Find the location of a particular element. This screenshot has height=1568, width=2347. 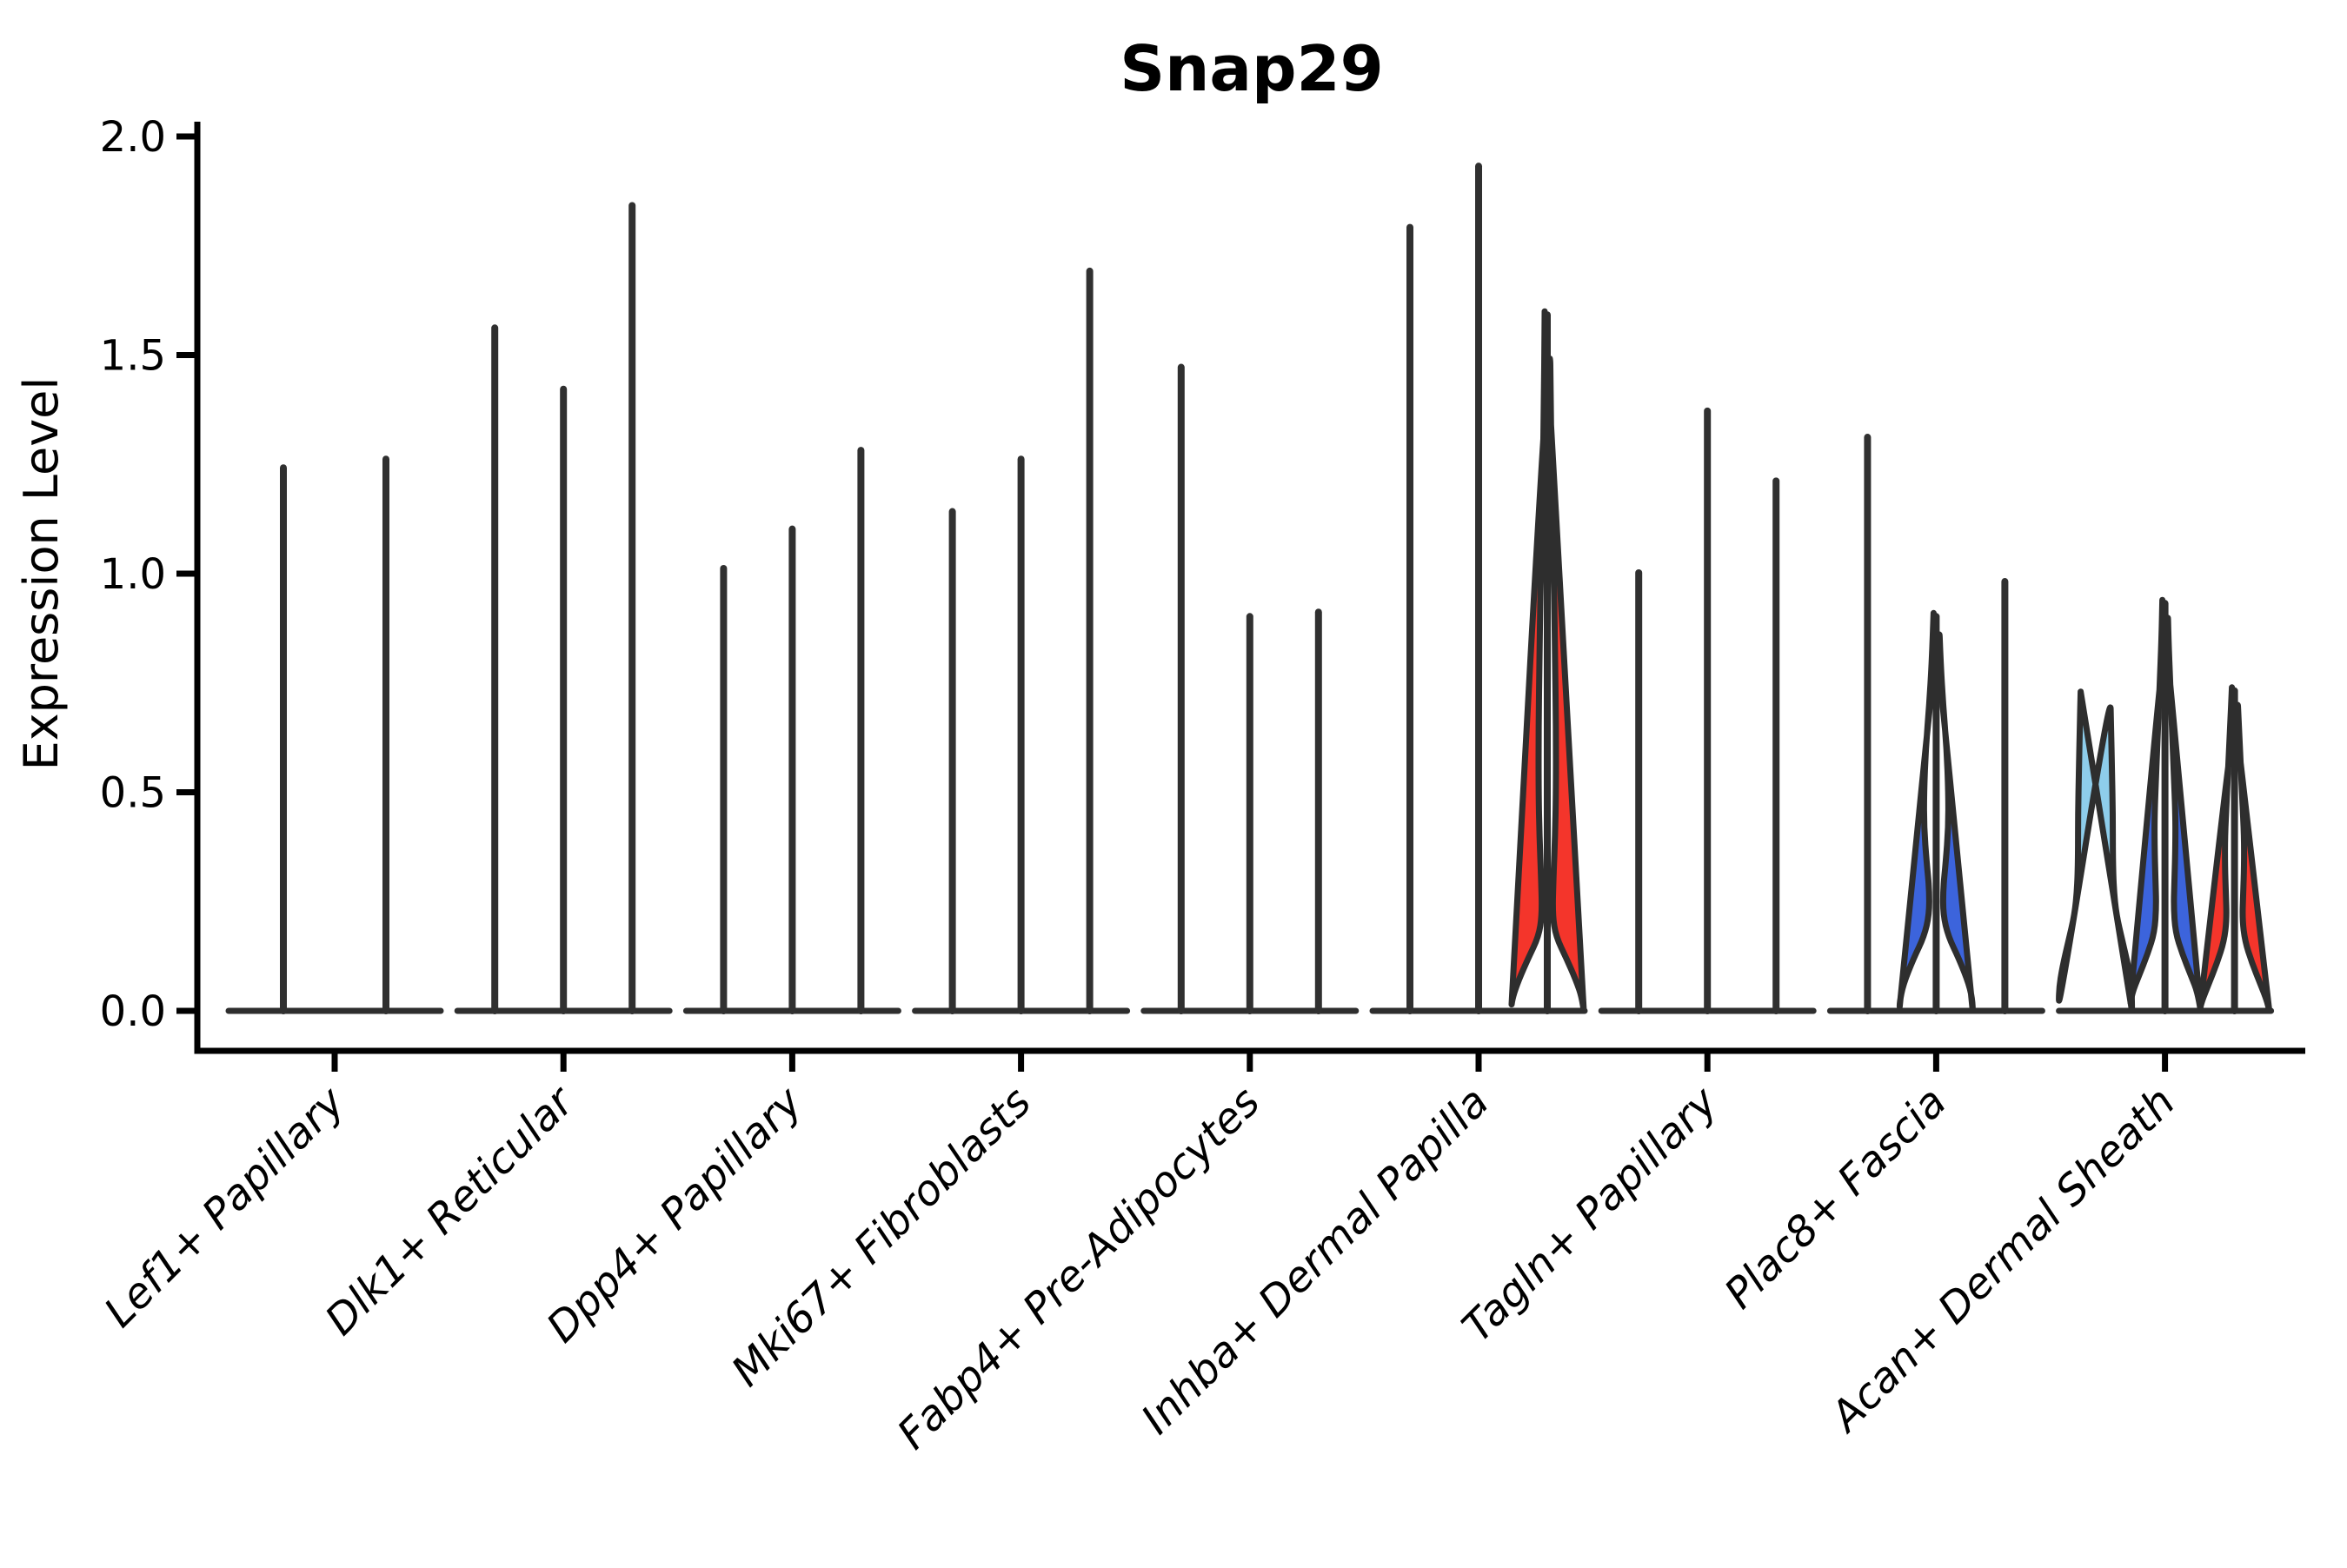

x-tick-label: Tagln+ Papillary is located at coordinates (1590, 1214).